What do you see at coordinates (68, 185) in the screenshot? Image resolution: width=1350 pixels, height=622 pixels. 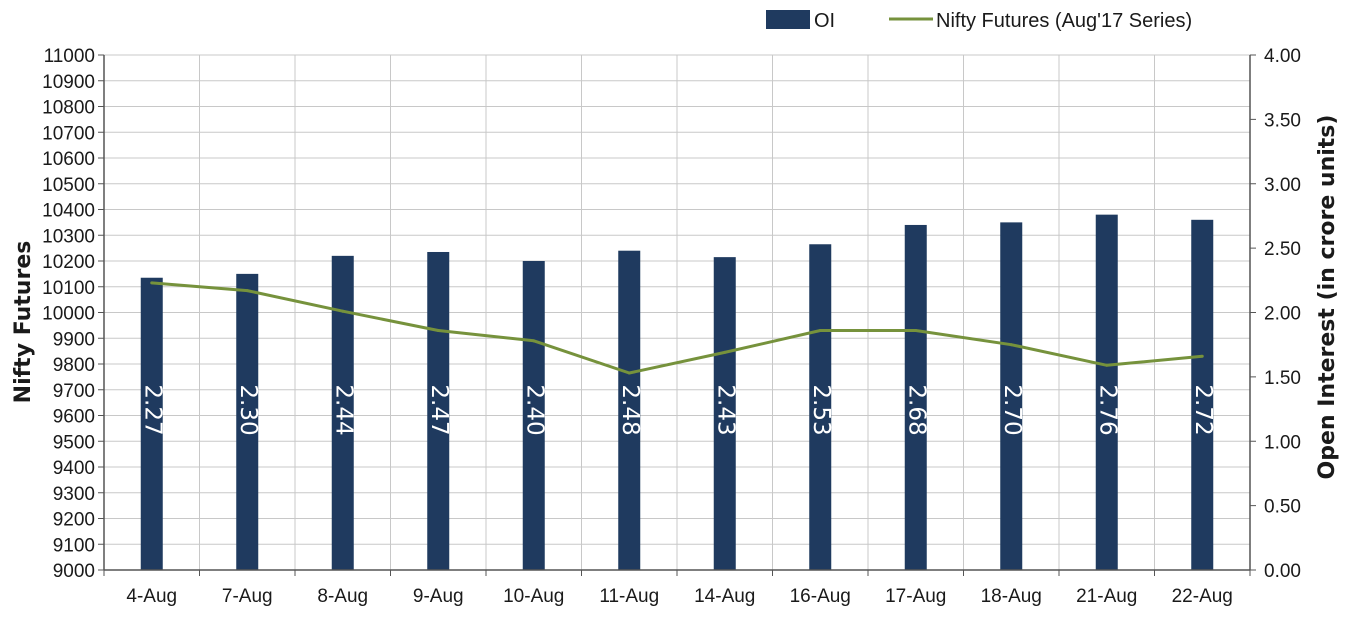 I see `left-tick-label: 10500` at bounding box center [68, 185].